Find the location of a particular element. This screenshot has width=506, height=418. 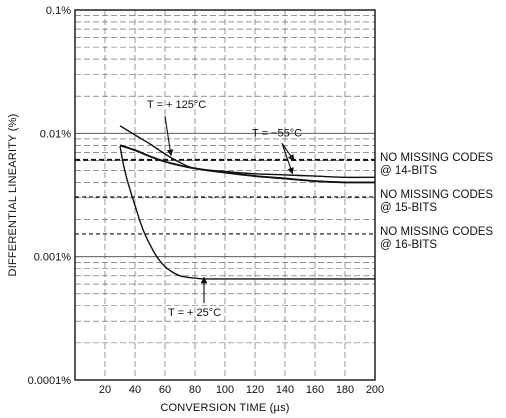

x-tick-label: 200 is located at coordinates (375, 390).